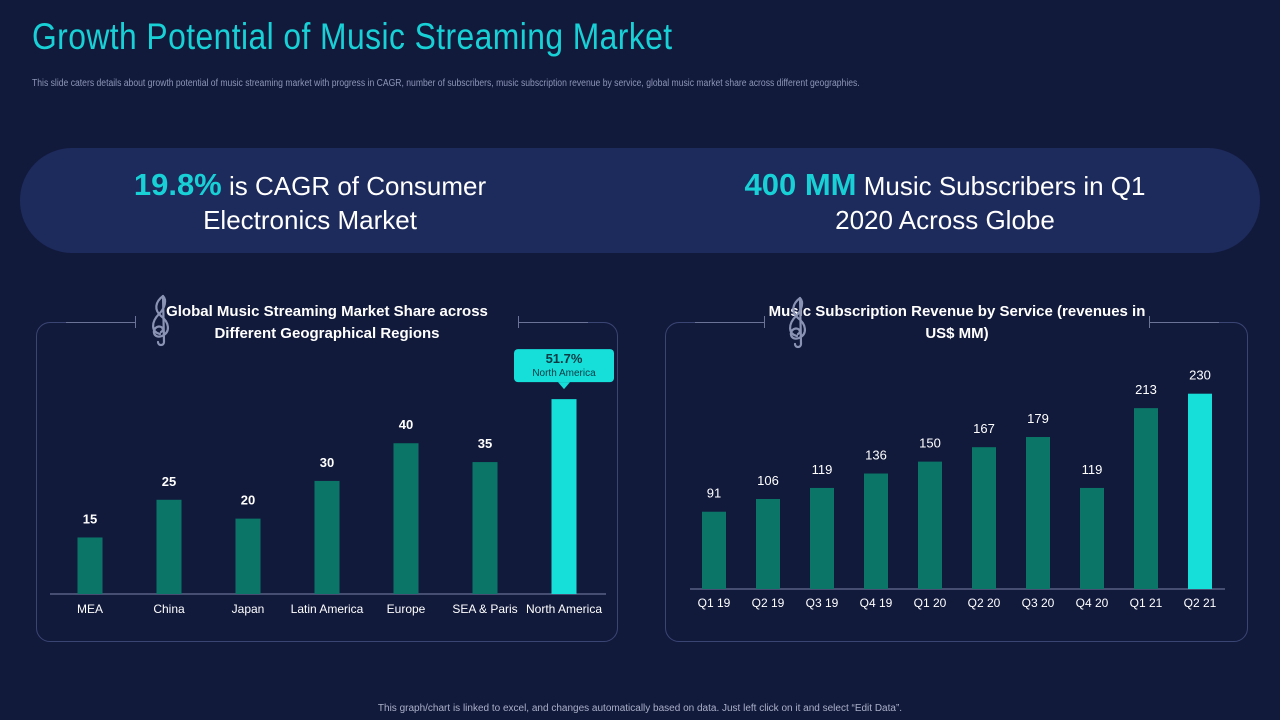 The height and width of the screenshot is (720, 1280). I want to click on category-label: Japan, so click(248, 609).